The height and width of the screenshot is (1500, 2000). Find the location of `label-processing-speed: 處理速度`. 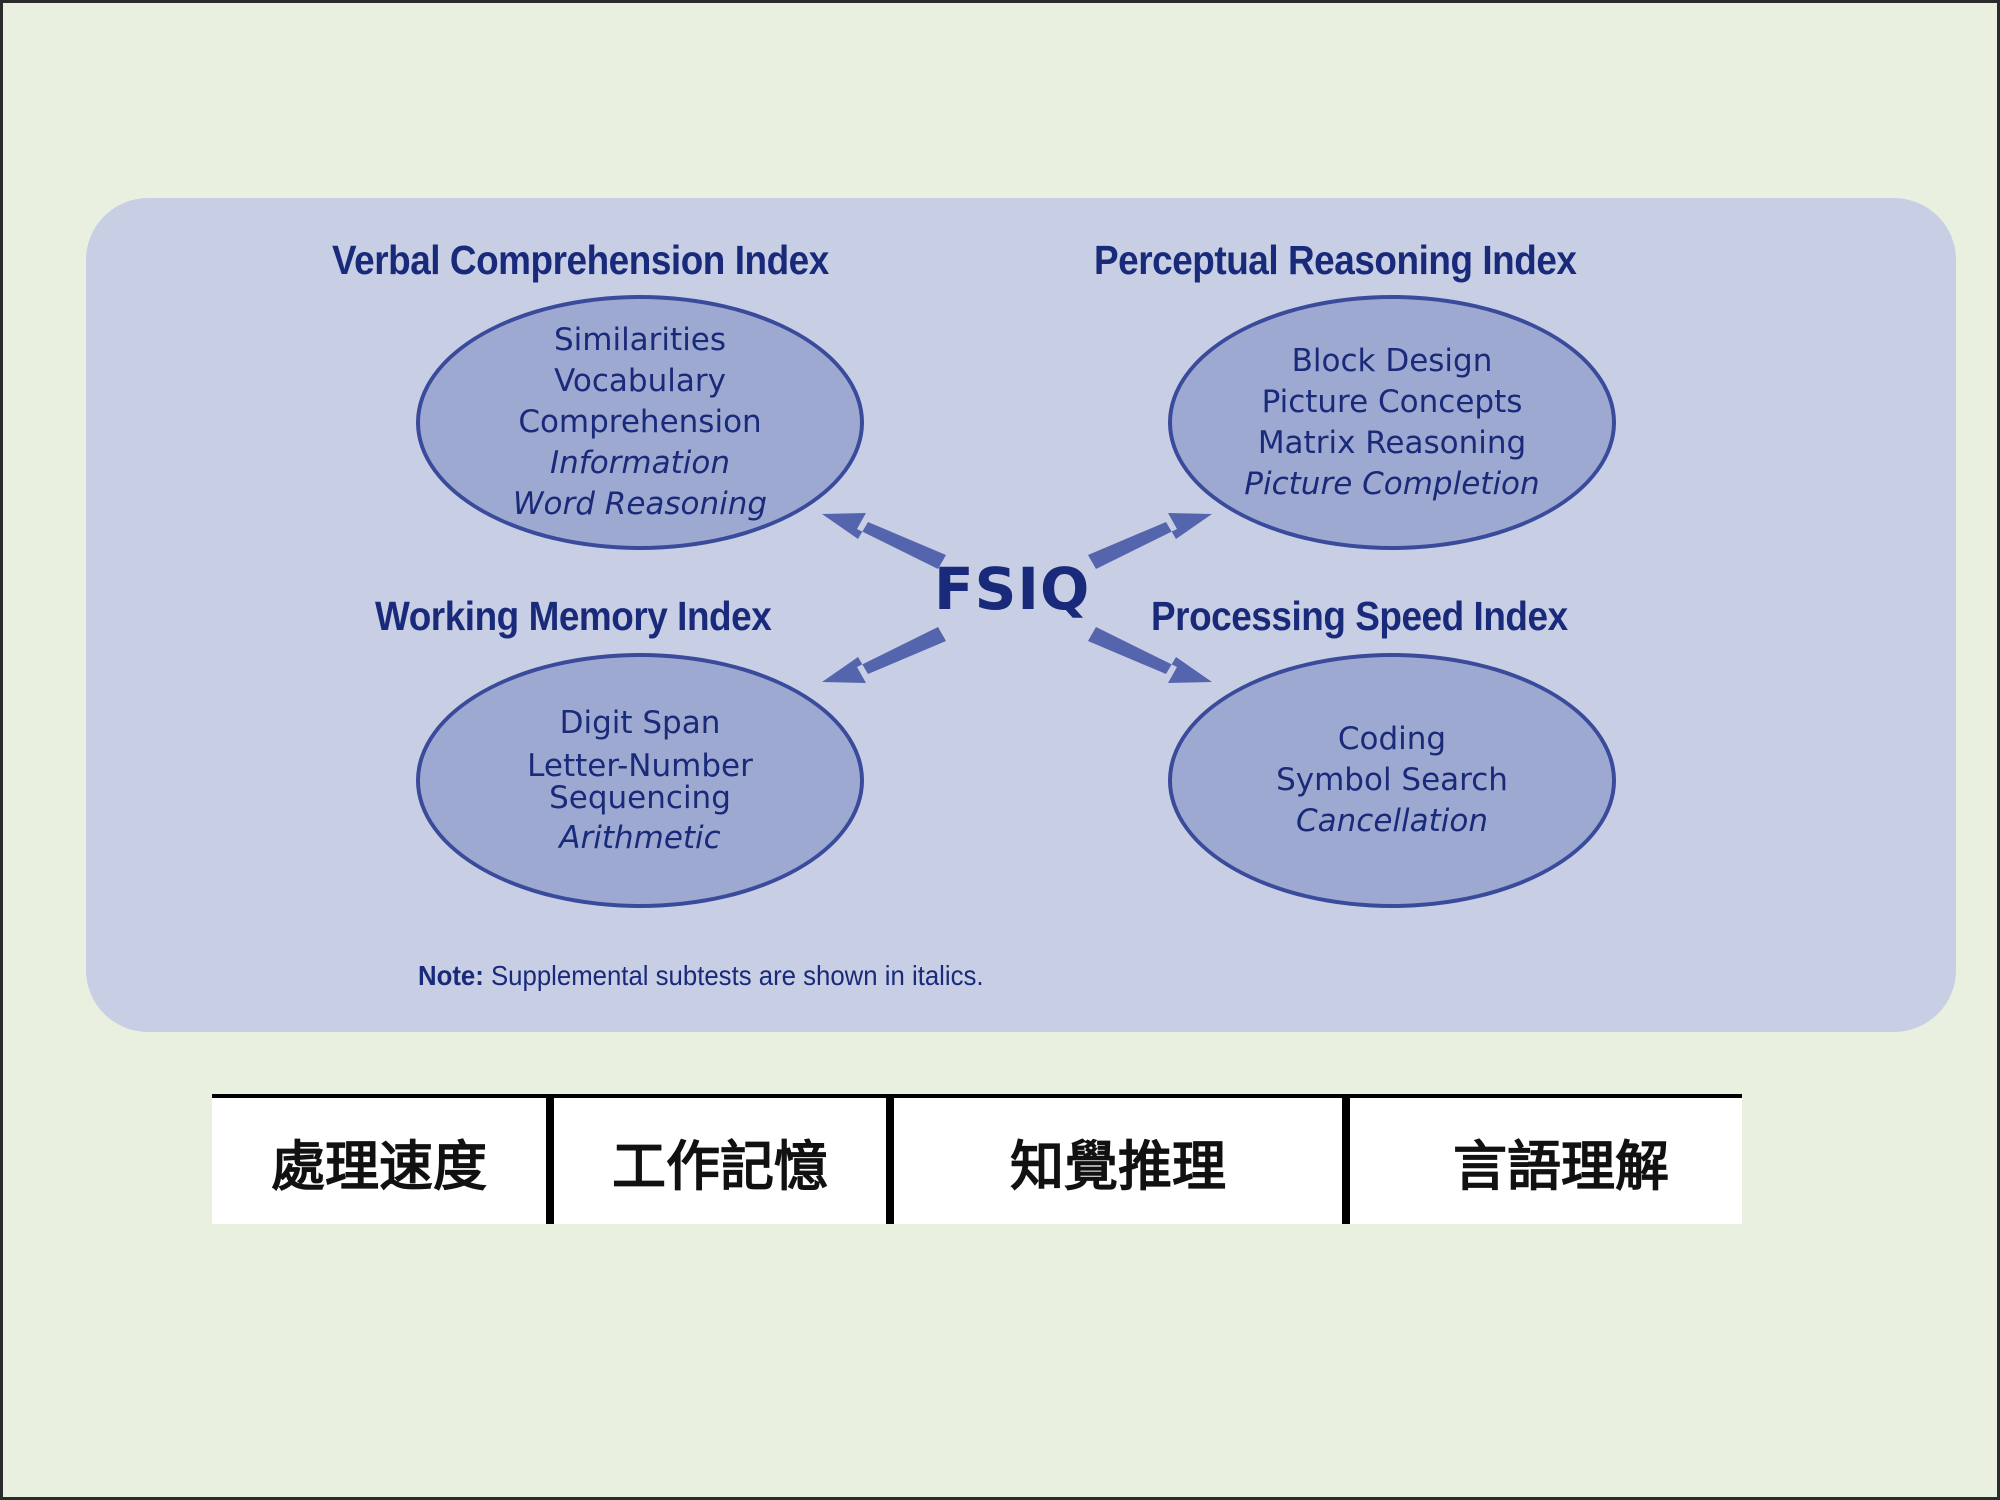

label-processing-speed: 處理速度 is located at coordinates (379, 1166).